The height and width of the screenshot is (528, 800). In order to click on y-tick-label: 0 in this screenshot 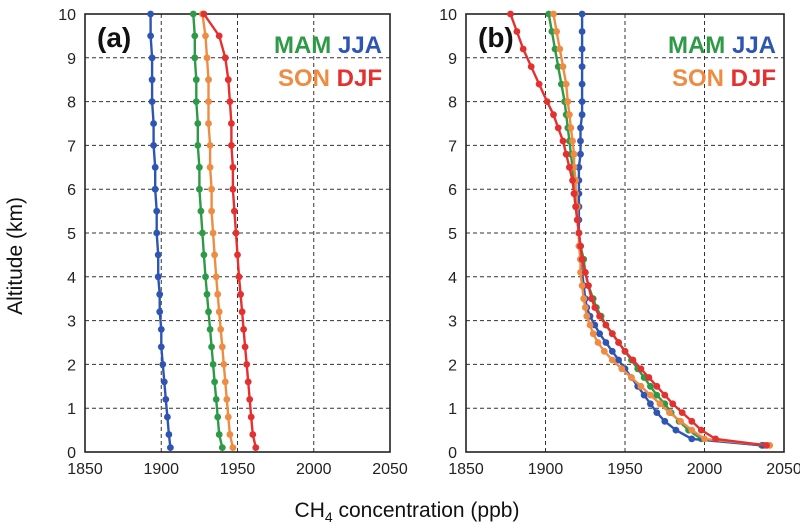, I will do `click(452, 453)`.